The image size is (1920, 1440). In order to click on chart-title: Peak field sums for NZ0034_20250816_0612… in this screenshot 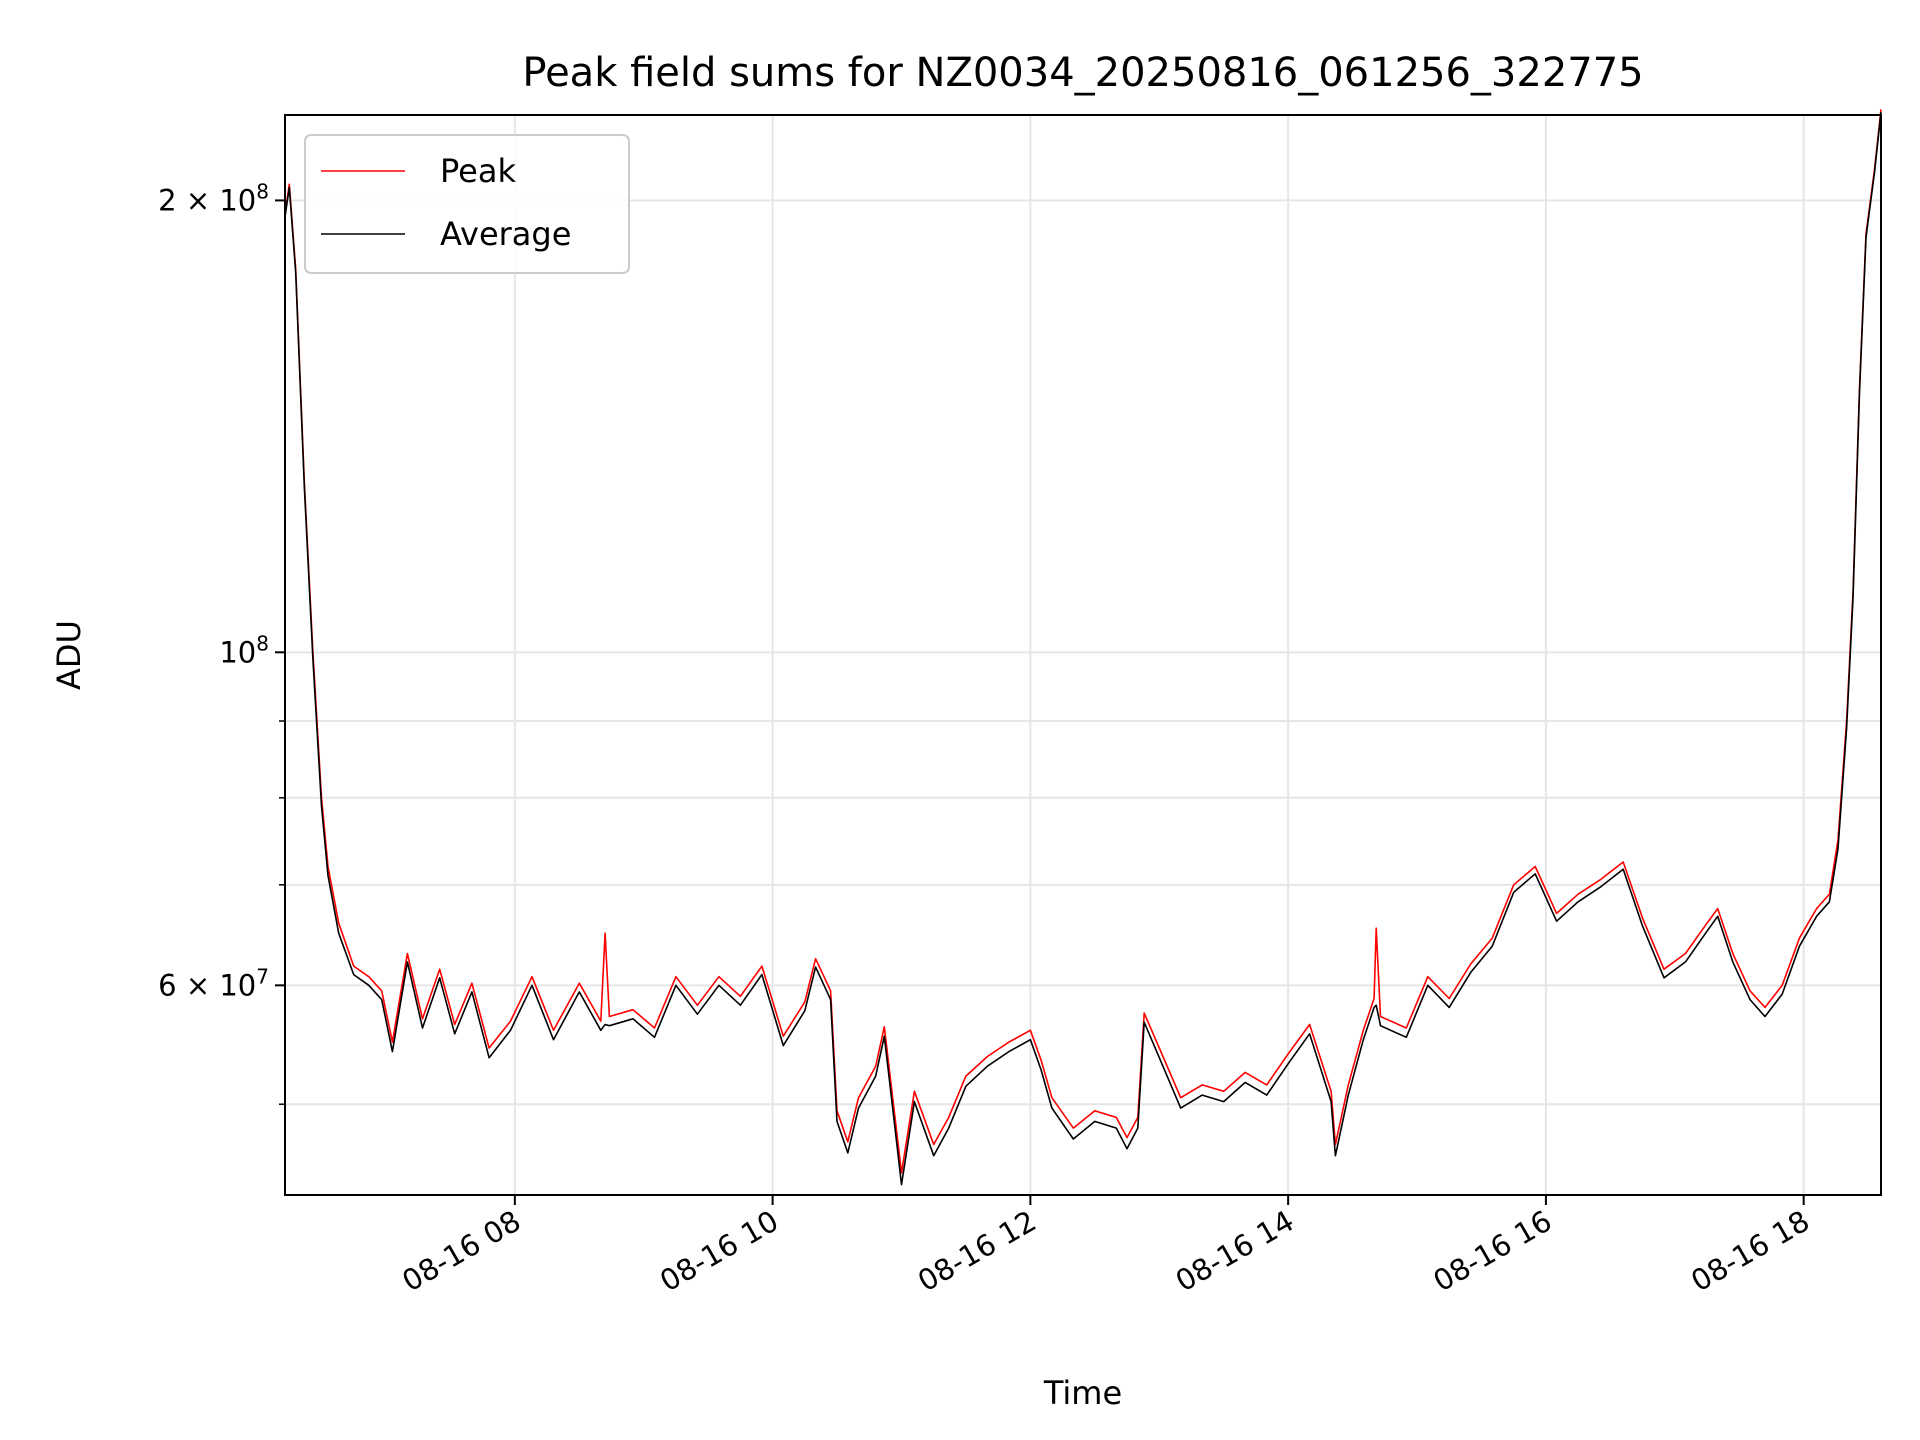, I will do `click(1082, 73)`.